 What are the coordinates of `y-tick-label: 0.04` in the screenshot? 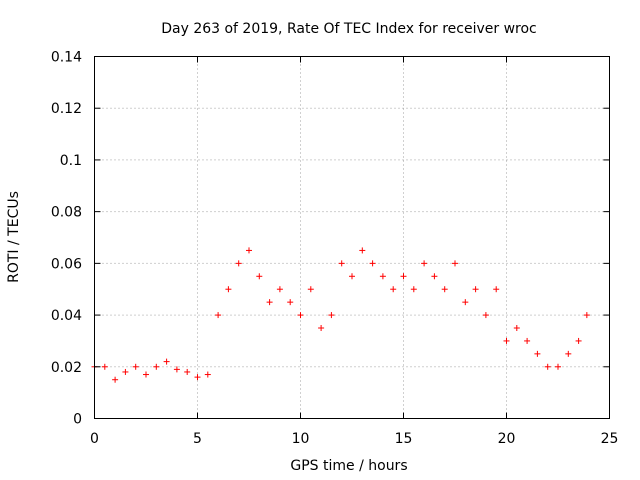 It's located at (66, 316).